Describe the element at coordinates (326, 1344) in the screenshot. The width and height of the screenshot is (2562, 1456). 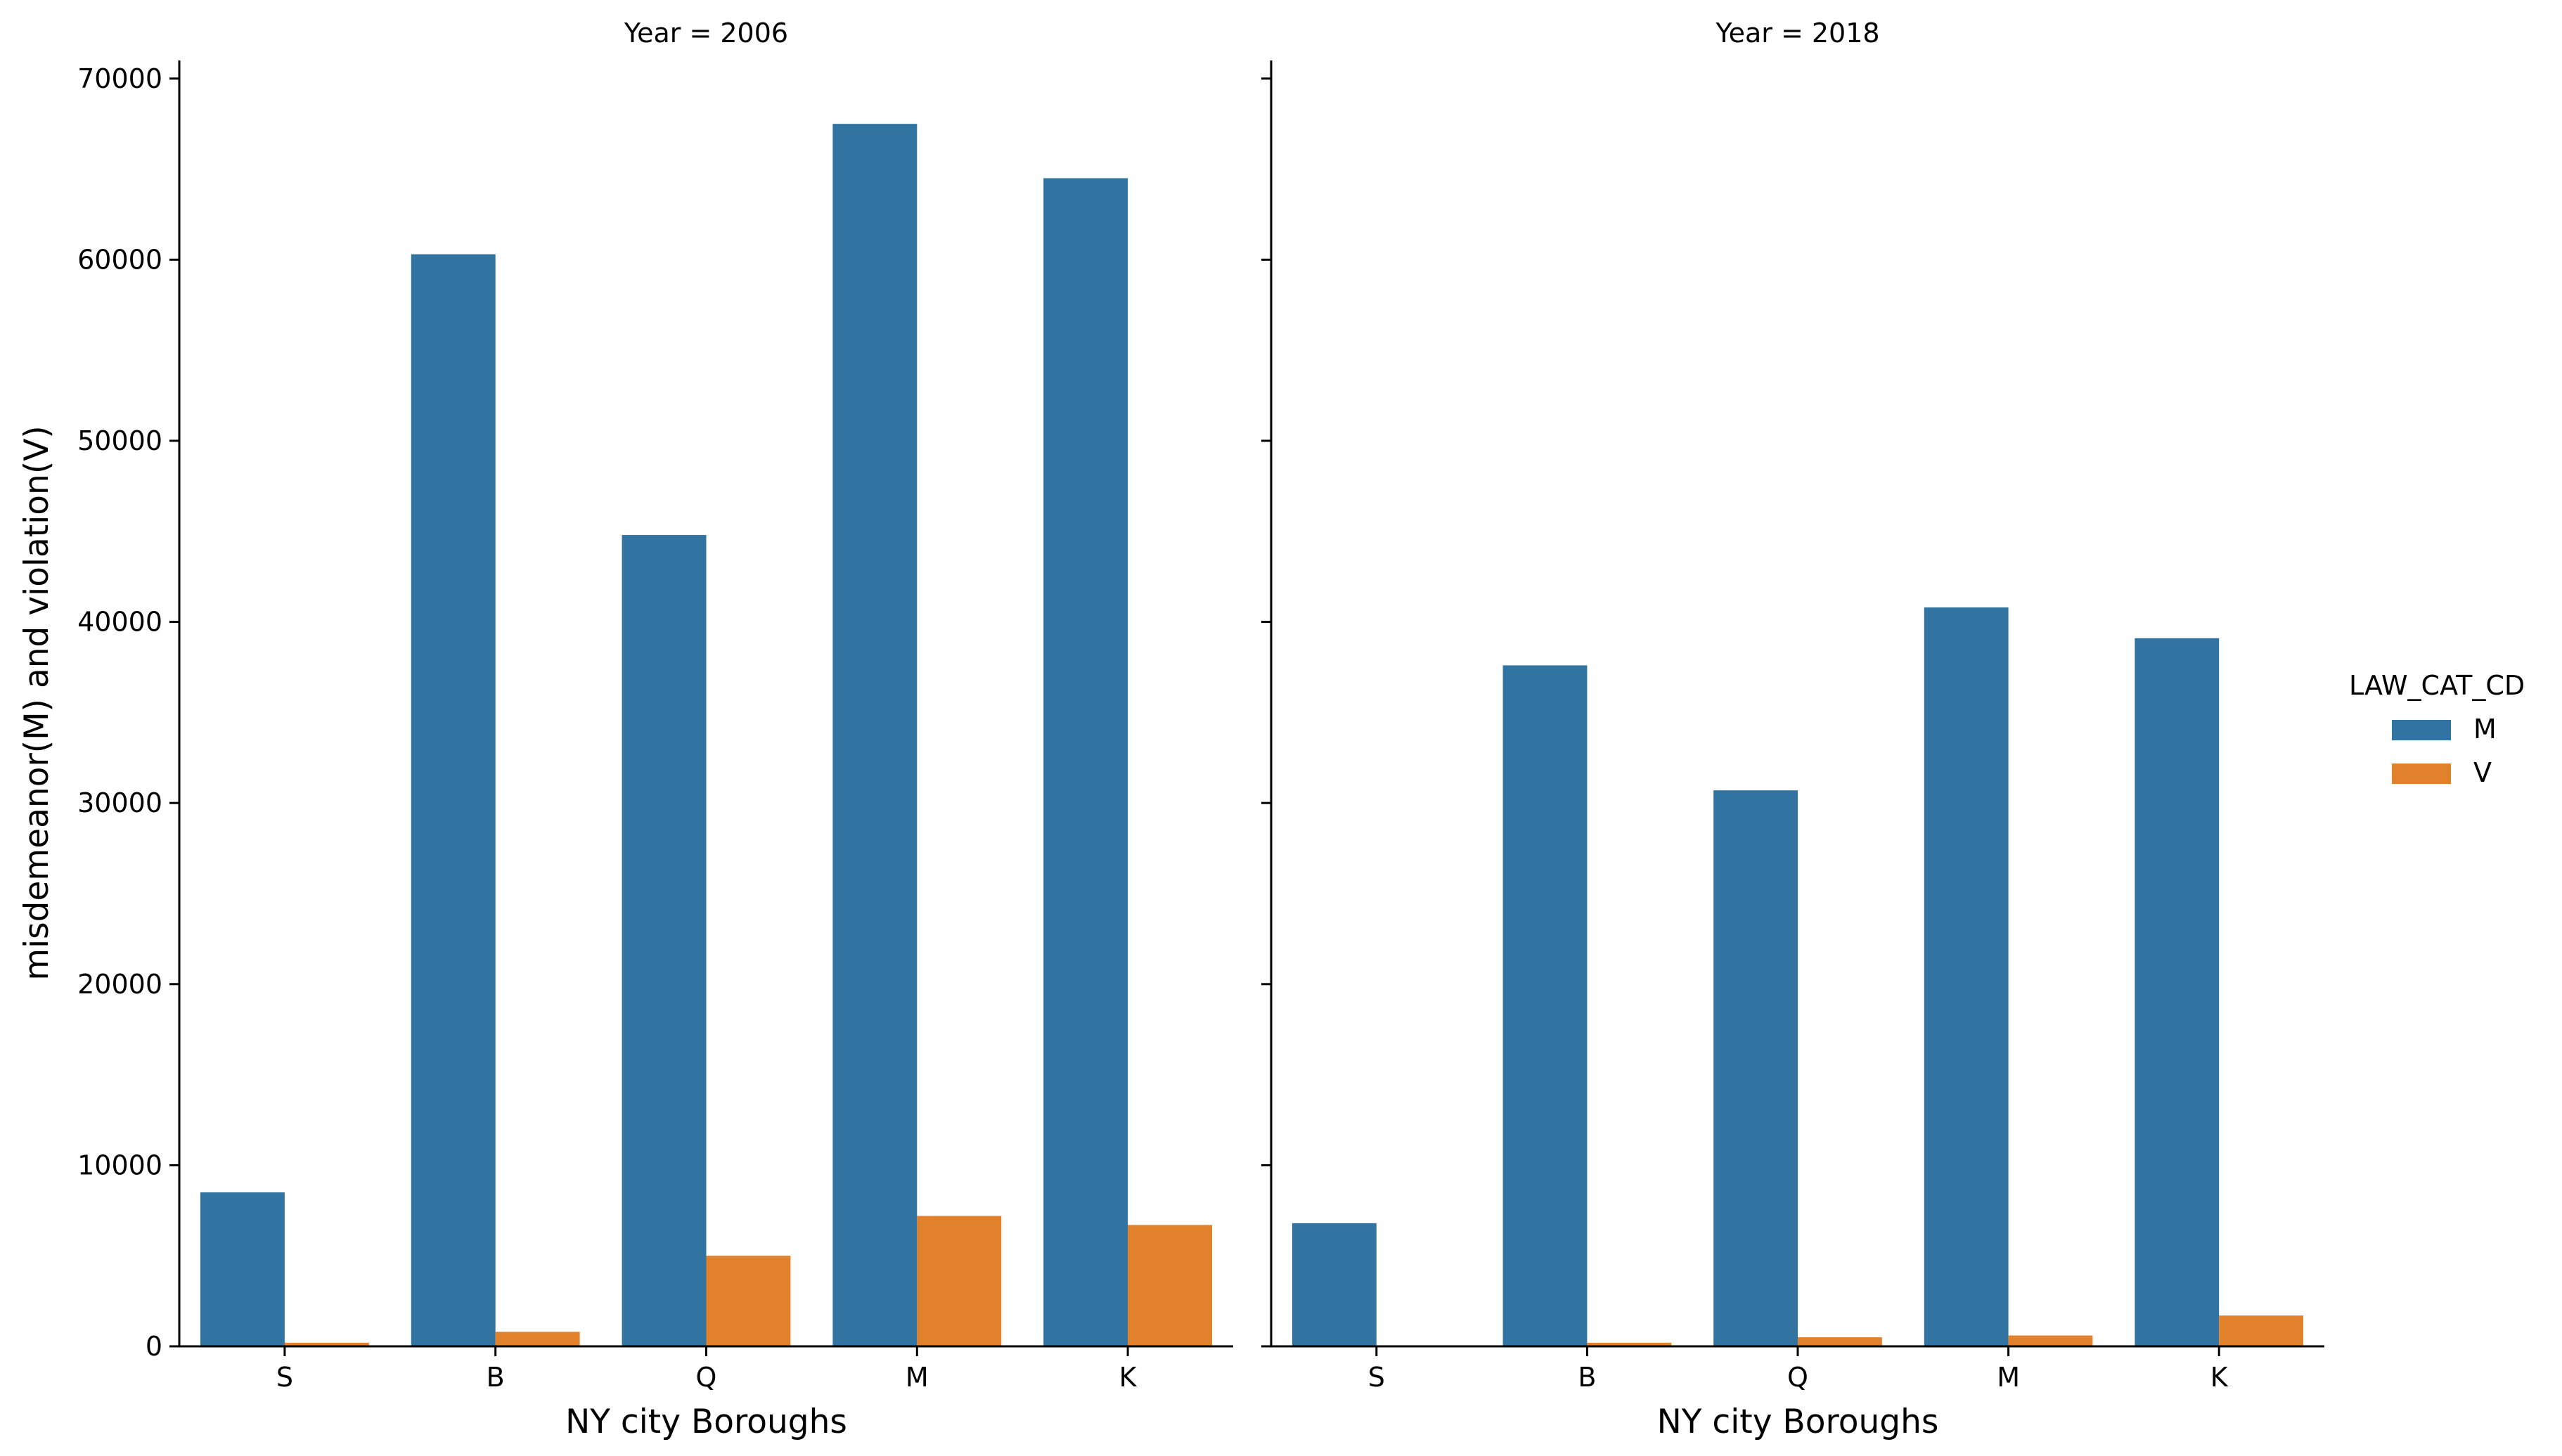
I see `bar-V-S` at that location.